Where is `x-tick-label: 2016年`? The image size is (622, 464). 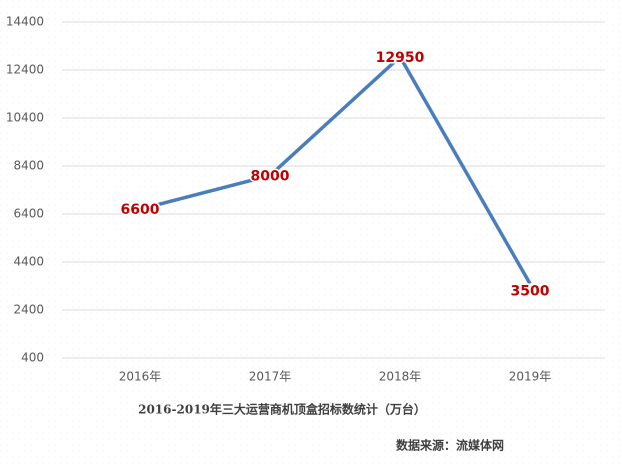
x-tick-label: 2016年 is located at coordinates (140, 377).